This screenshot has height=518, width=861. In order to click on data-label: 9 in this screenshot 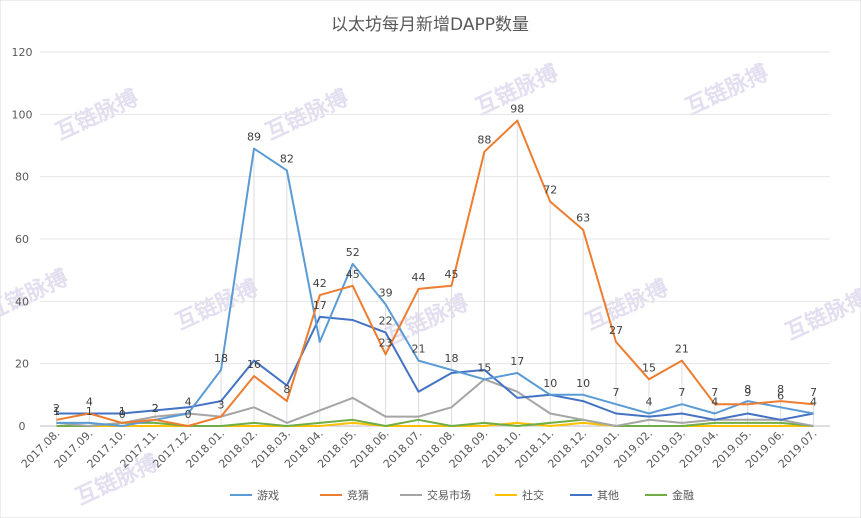, I will do `click(747, 392)`.